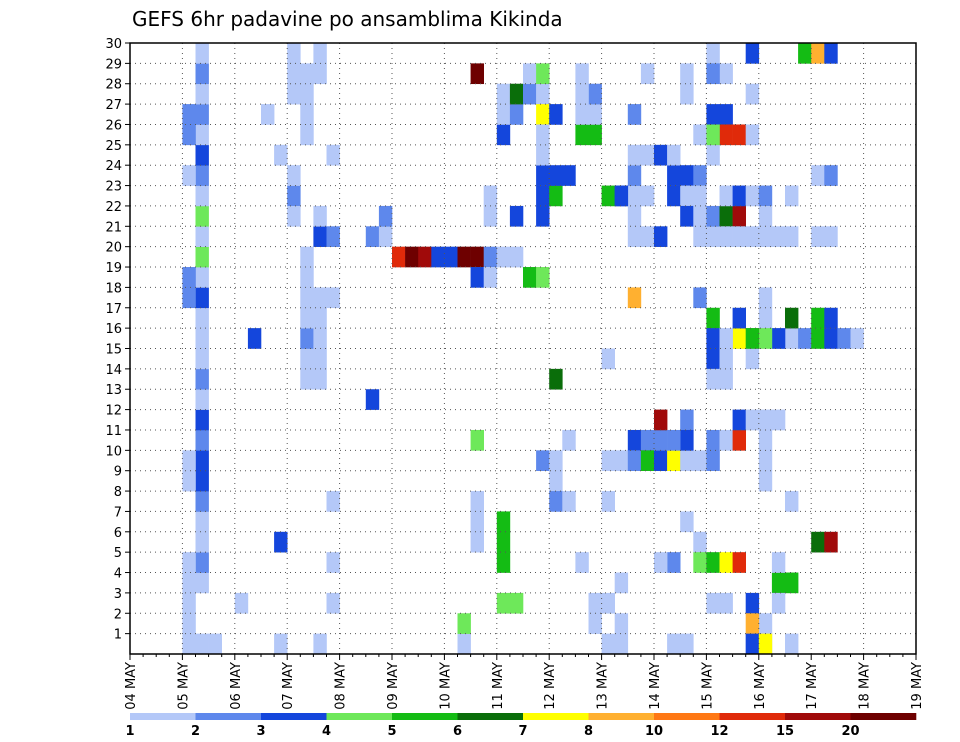 This screenshot has height=742, width=960. I want to click on y-tick-label: 15, so click(113, 350).